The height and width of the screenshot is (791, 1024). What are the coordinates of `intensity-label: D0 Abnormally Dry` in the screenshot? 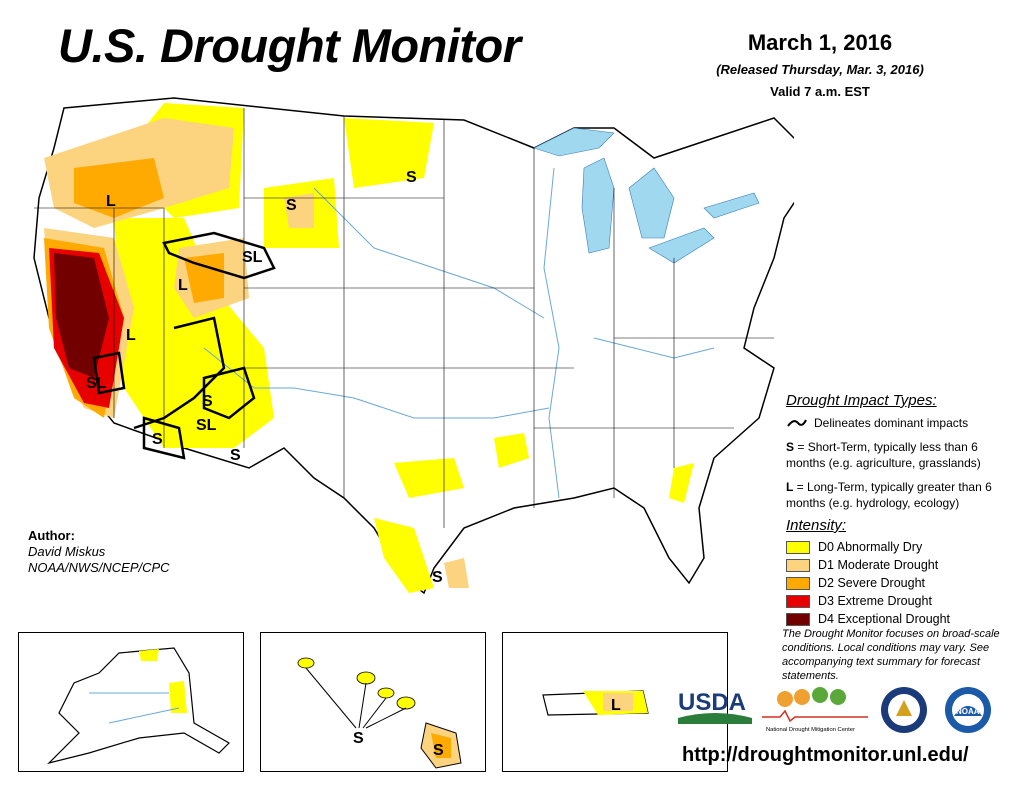 It's located at (870, 547).